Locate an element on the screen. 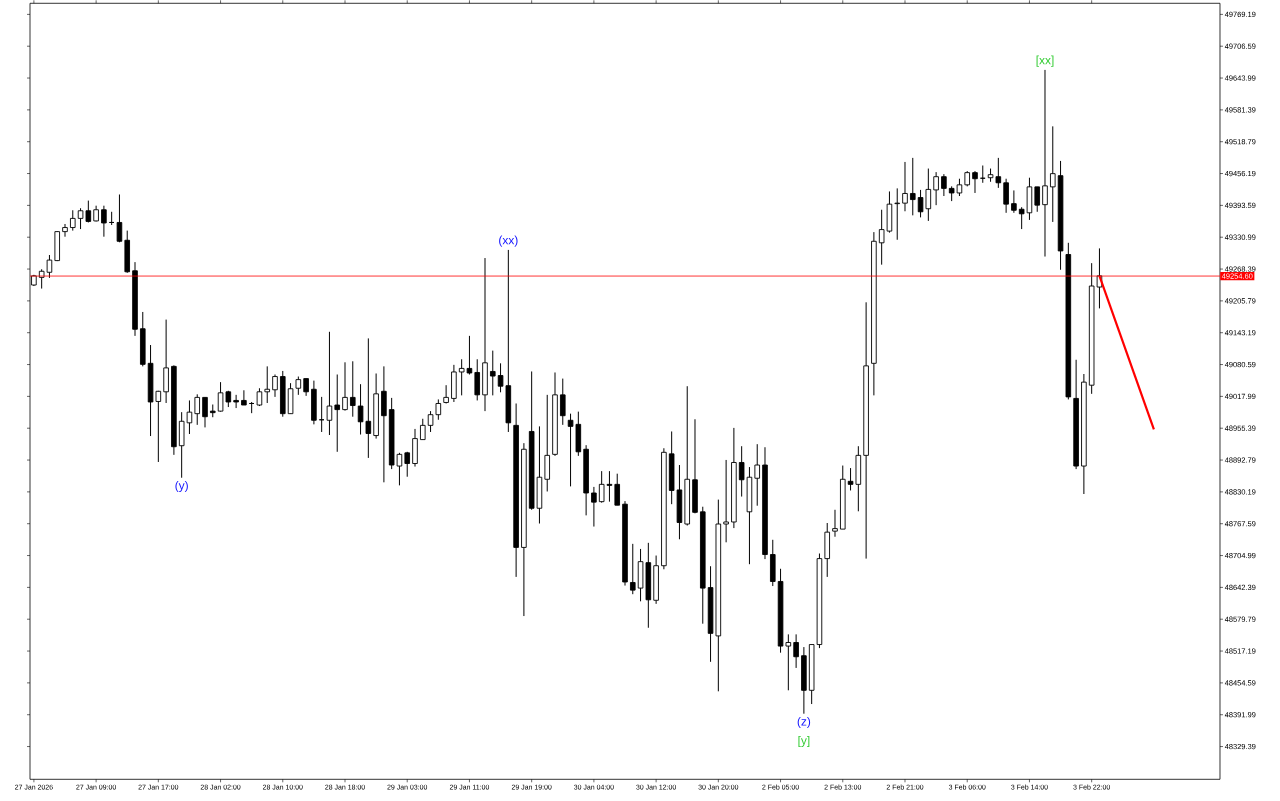 The image size is (1280, 801). annotation: (z) is located at coordinates (804, 722).